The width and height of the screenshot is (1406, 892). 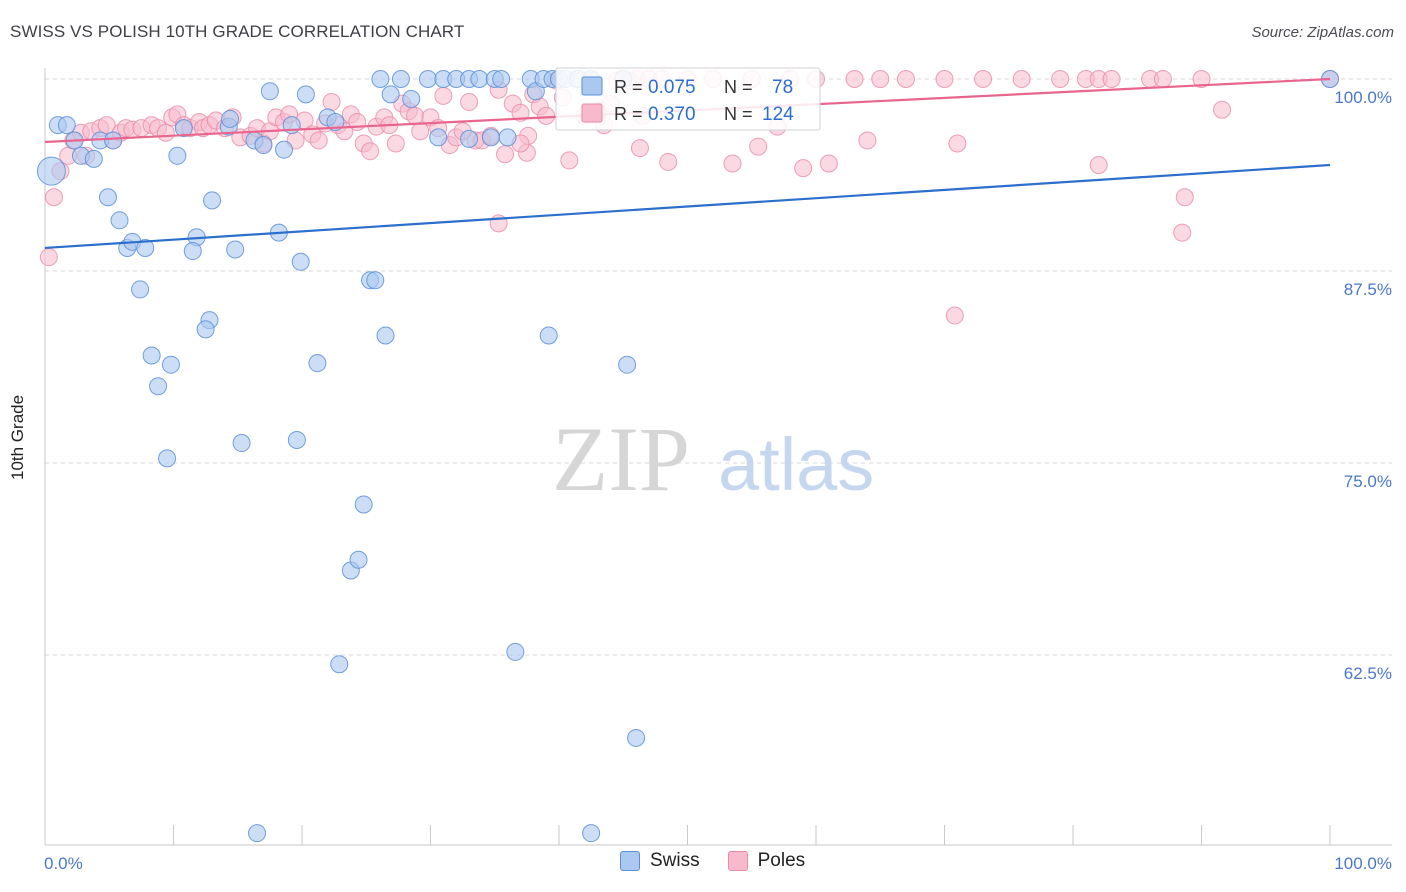 What do you see at coordinates (1368, 289) in the screenshot?
I see `y-tick-label: 87.5%` at bounding box center [1368, 289].